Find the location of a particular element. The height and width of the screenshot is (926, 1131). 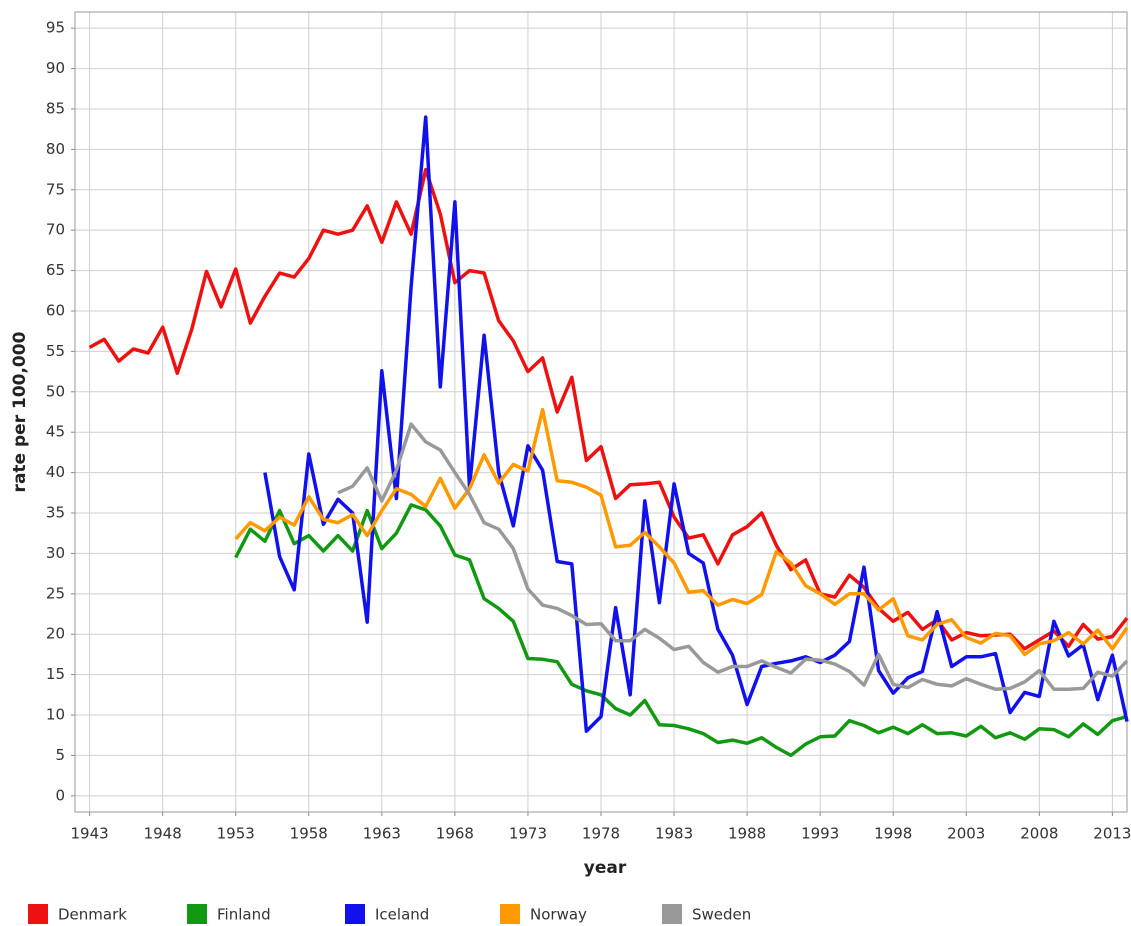

x-tick-label: 2013 is located at coordinates (1112, 834).